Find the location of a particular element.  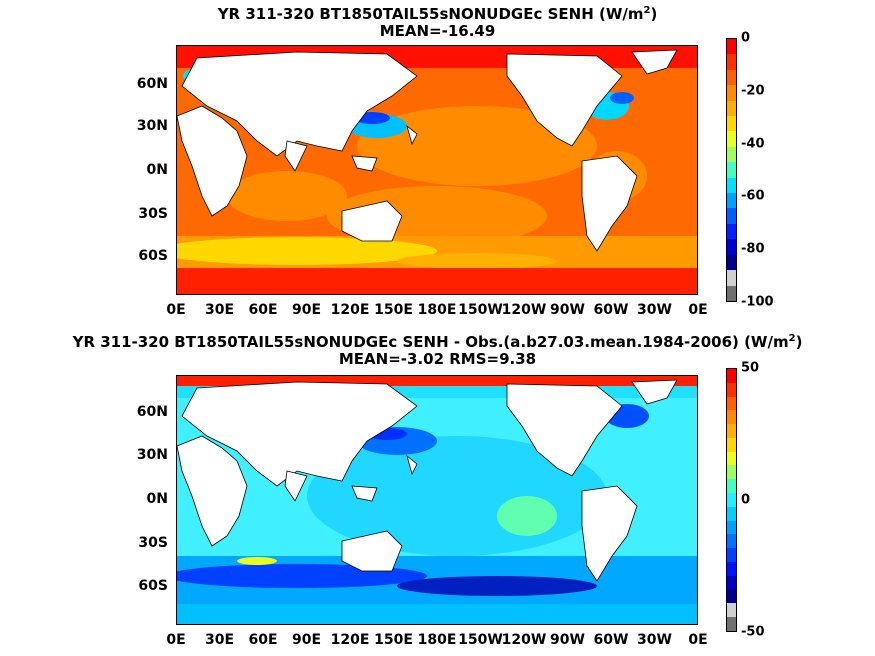

panel1-lat-label: 60N is located at coordinates (152, 84).